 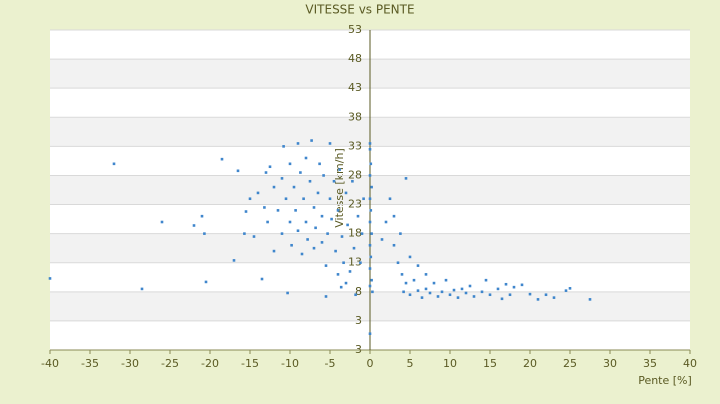 What do you see at coordinates (355, 58) in the screenshot?
I see `y-tick-label: 48` at bounding box center [355, 58].